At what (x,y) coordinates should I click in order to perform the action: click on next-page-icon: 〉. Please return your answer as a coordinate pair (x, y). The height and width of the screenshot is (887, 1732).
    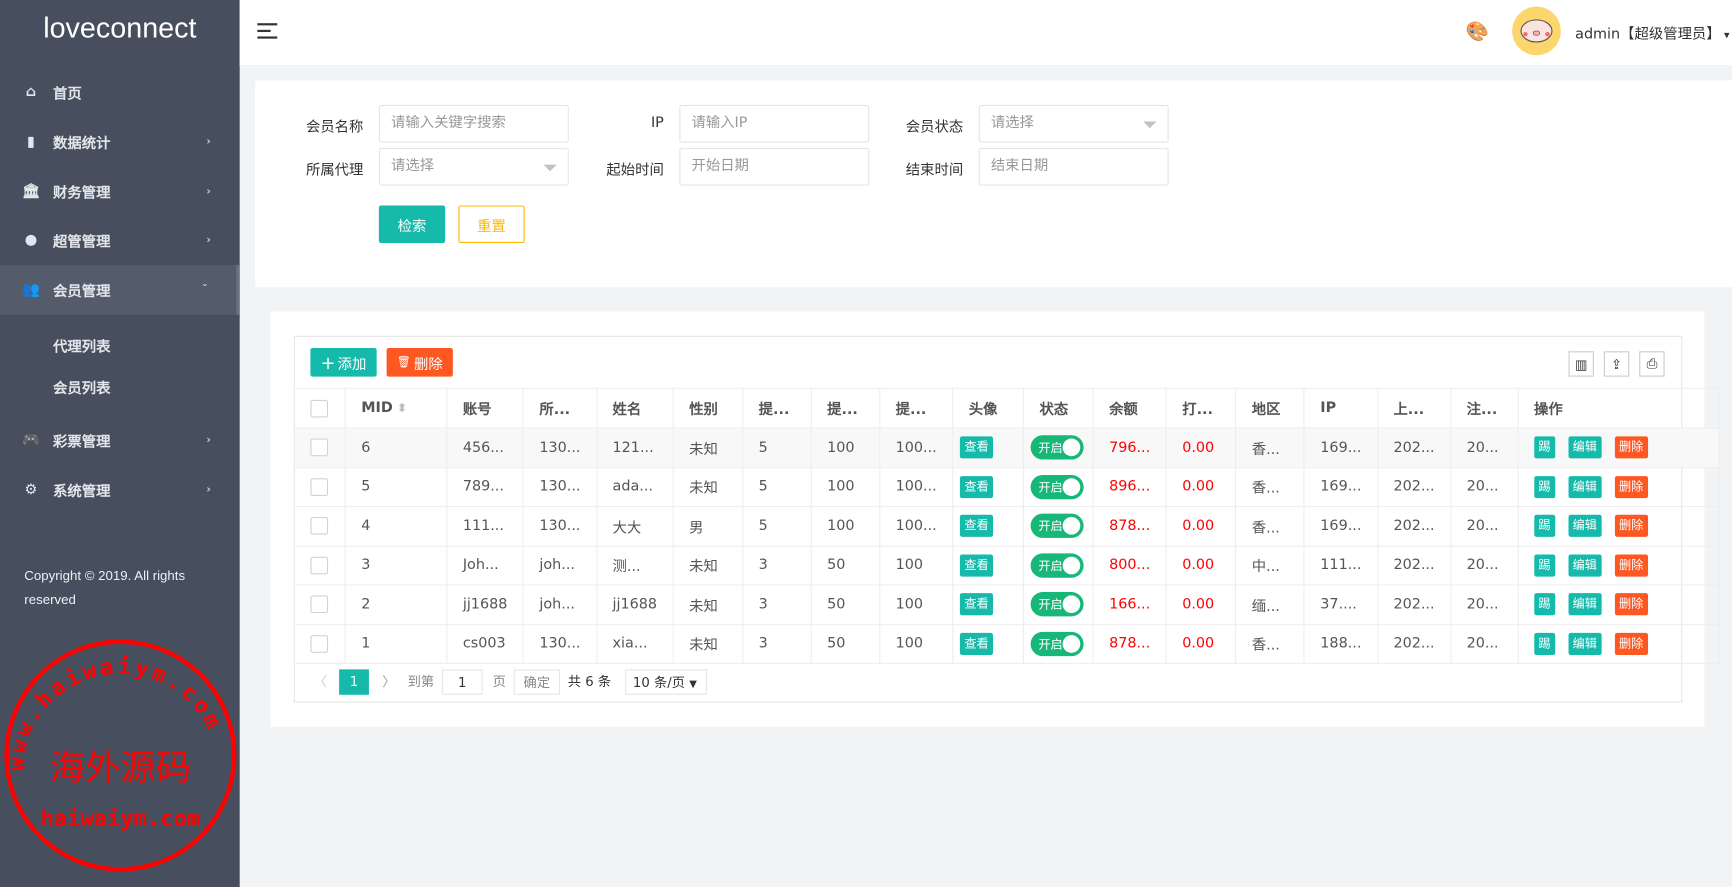
    Looking at the image, I should click on (389, 681).